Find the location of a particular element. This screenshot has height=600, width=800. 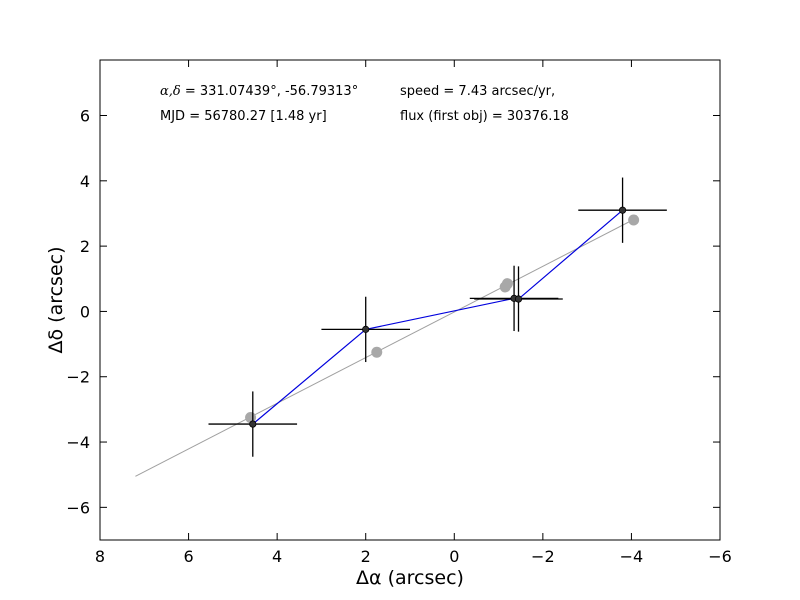

mjd-annotation: MJD = 56780.27 [1.48 yr] is located at coordinates (243, 116).